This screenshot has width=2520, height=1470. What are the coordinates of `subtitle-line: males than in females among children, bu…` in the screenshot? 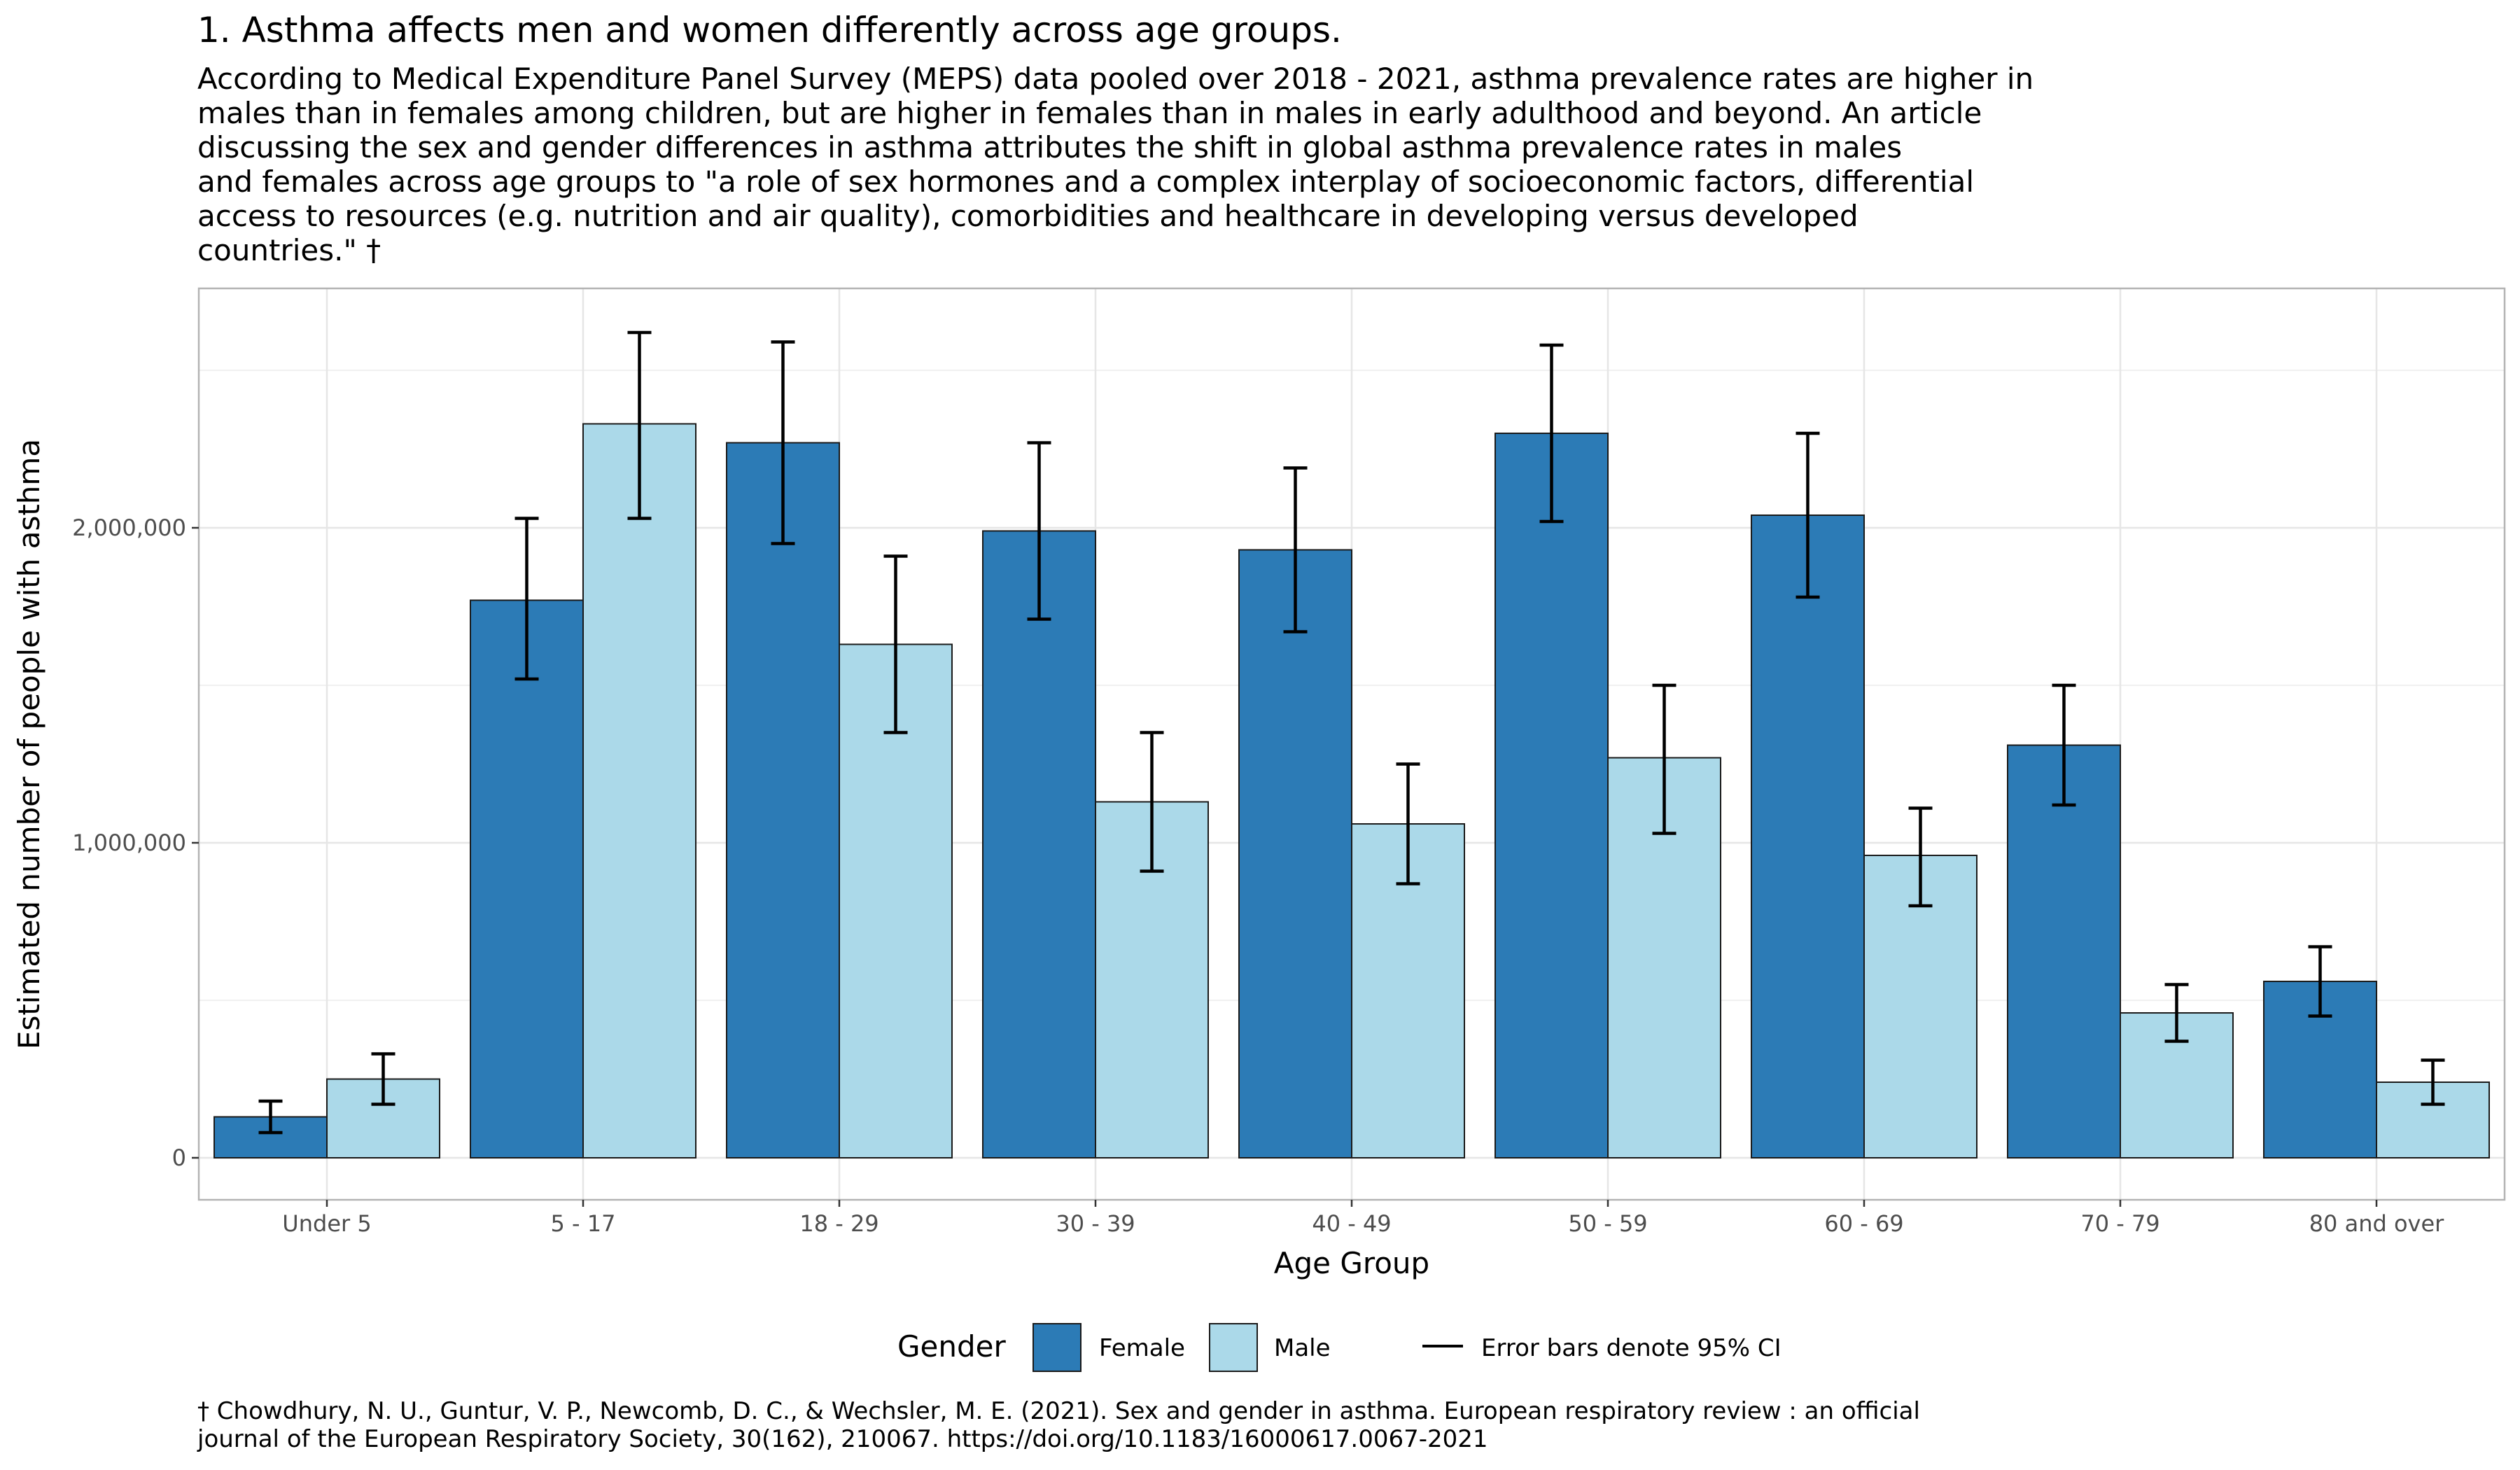 It's located at (1089, 113).